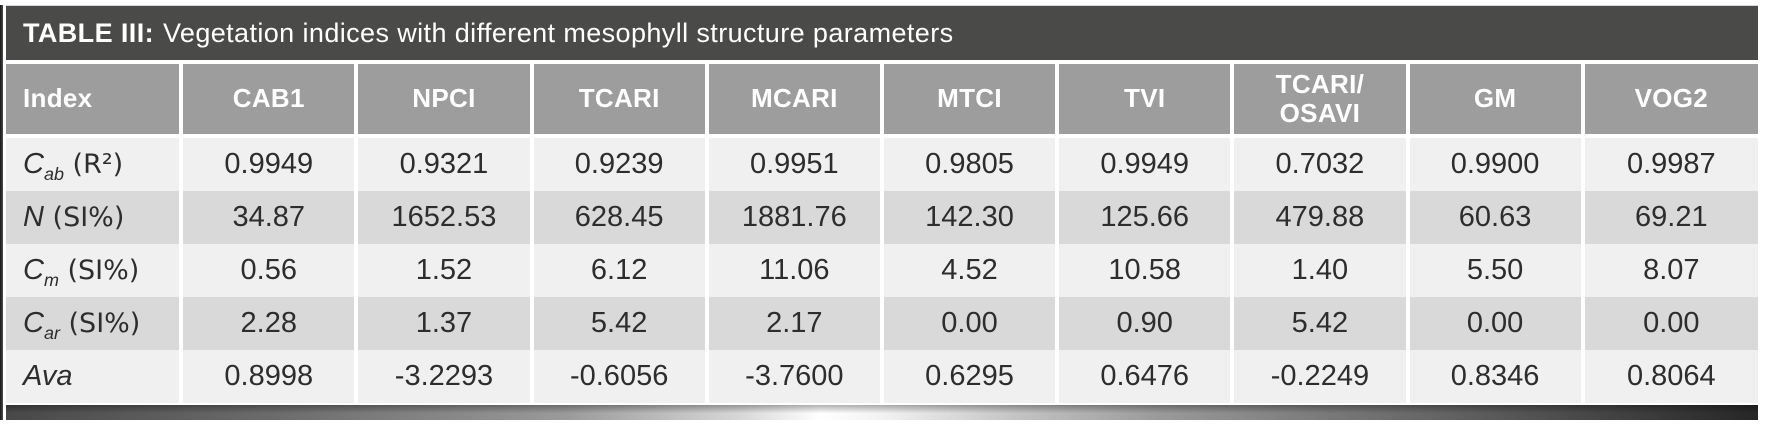 The width and height of the screenshot is (1768, 438). Describe the element at coordinates (94, 376) in the screenshot. I see `row-label: Ava` at that location.